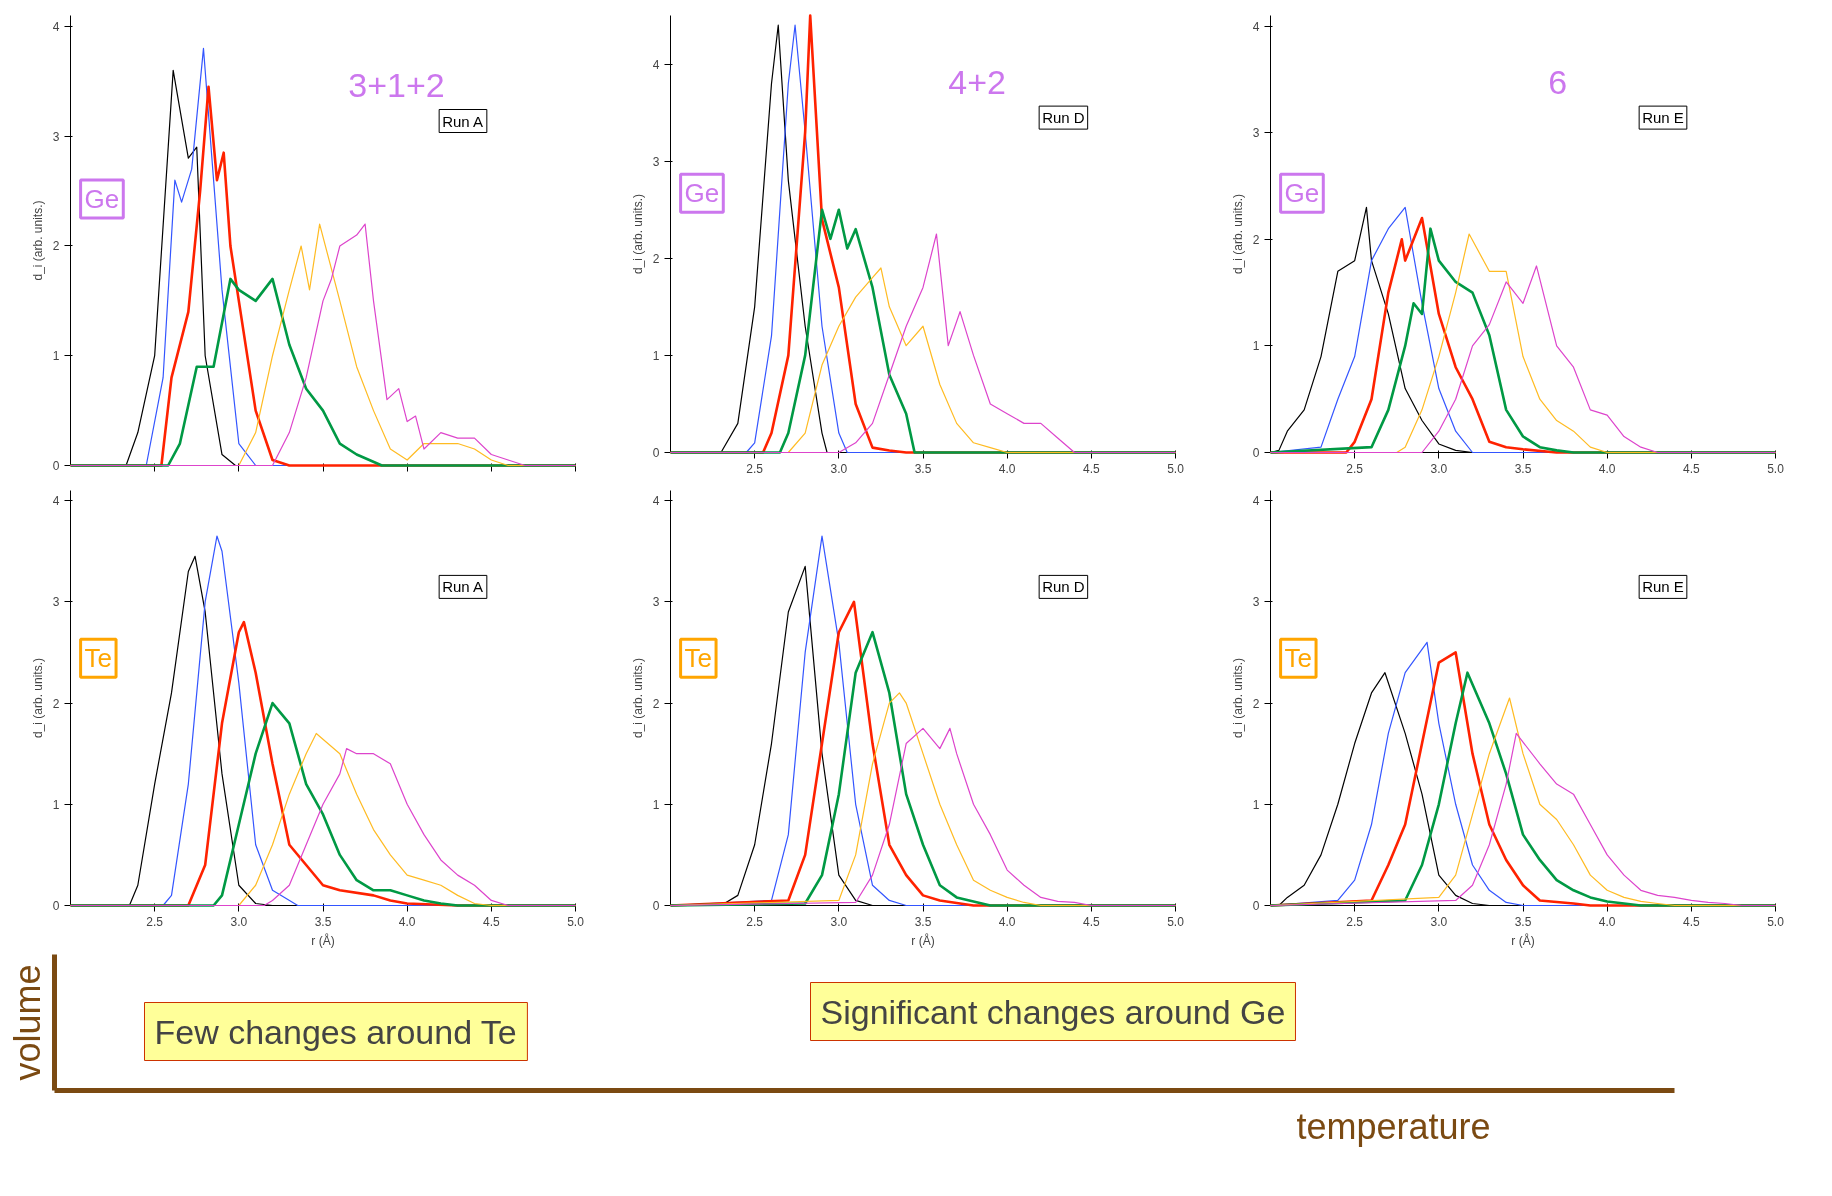 This screenshot has height=1196, width=1832. What do you see at coordinates (1063, 587) in the screenshot?
I see `annotation: Run D` at bounding box center [1063, 587].